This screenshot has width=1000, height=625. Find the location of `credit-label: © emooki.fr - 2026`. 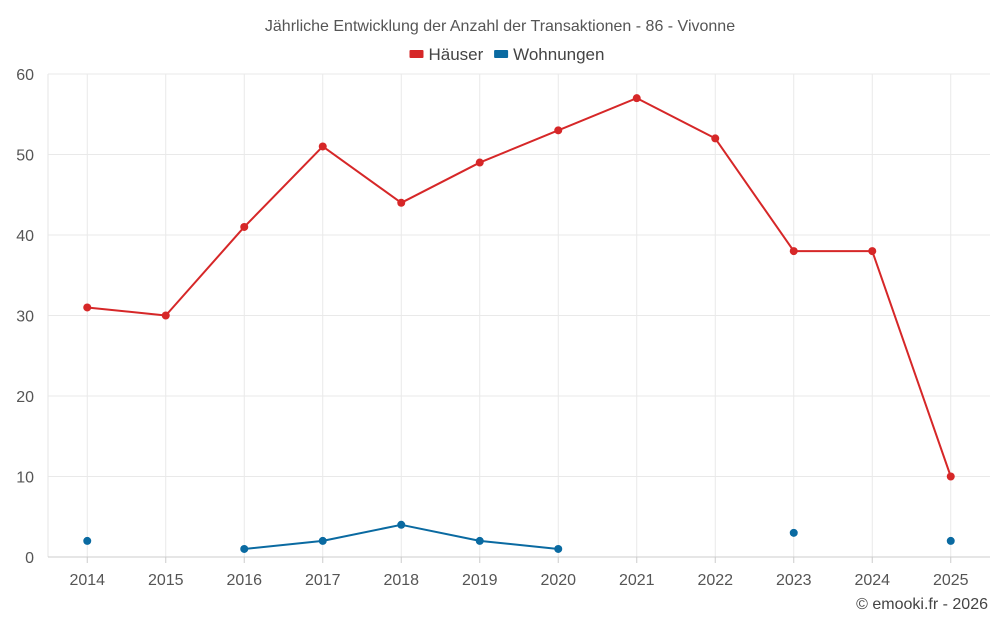

credit-label: © emooki.fr - 2026 is located at coordinates (922, 604).